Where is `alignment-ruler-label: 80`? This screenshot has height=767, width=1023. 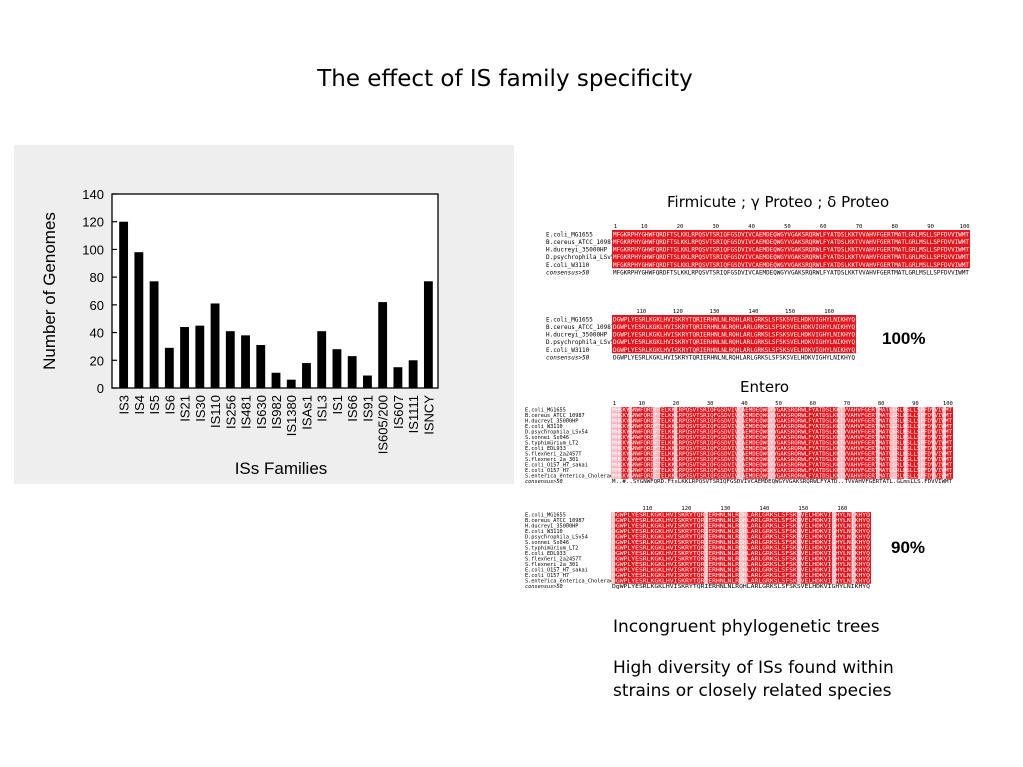
alignment-ruler-label: 80 is located at coordinates (881, 404).